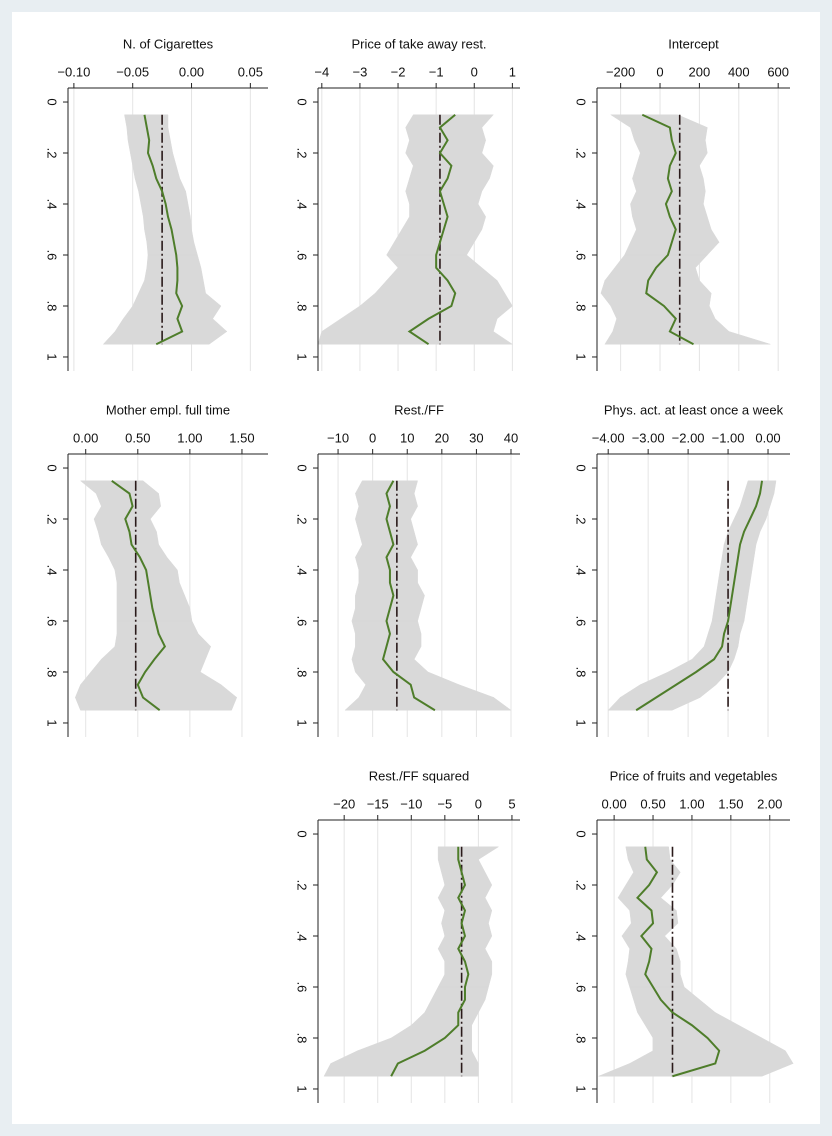 The image size is (832, 1136). I want to click on panel-title: Phys. act. at least once a week, so click(694, 409).